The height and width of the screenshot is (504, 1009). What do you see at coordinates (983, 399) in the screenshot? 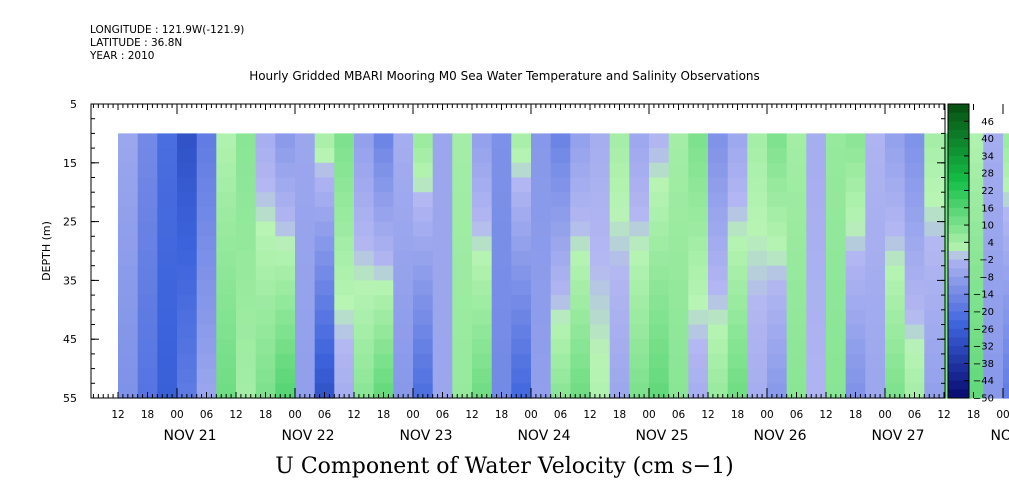
I see `colorbar-label: −50` at bounding box center [983, 399].